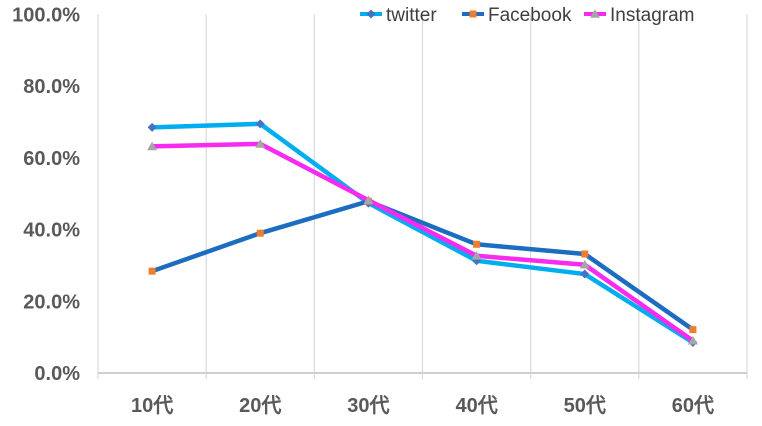  What do you see at coordinates (585, 405) in the screenshot?
I see `x-axis-category-label: 50代` at bounding box center [585, 405].